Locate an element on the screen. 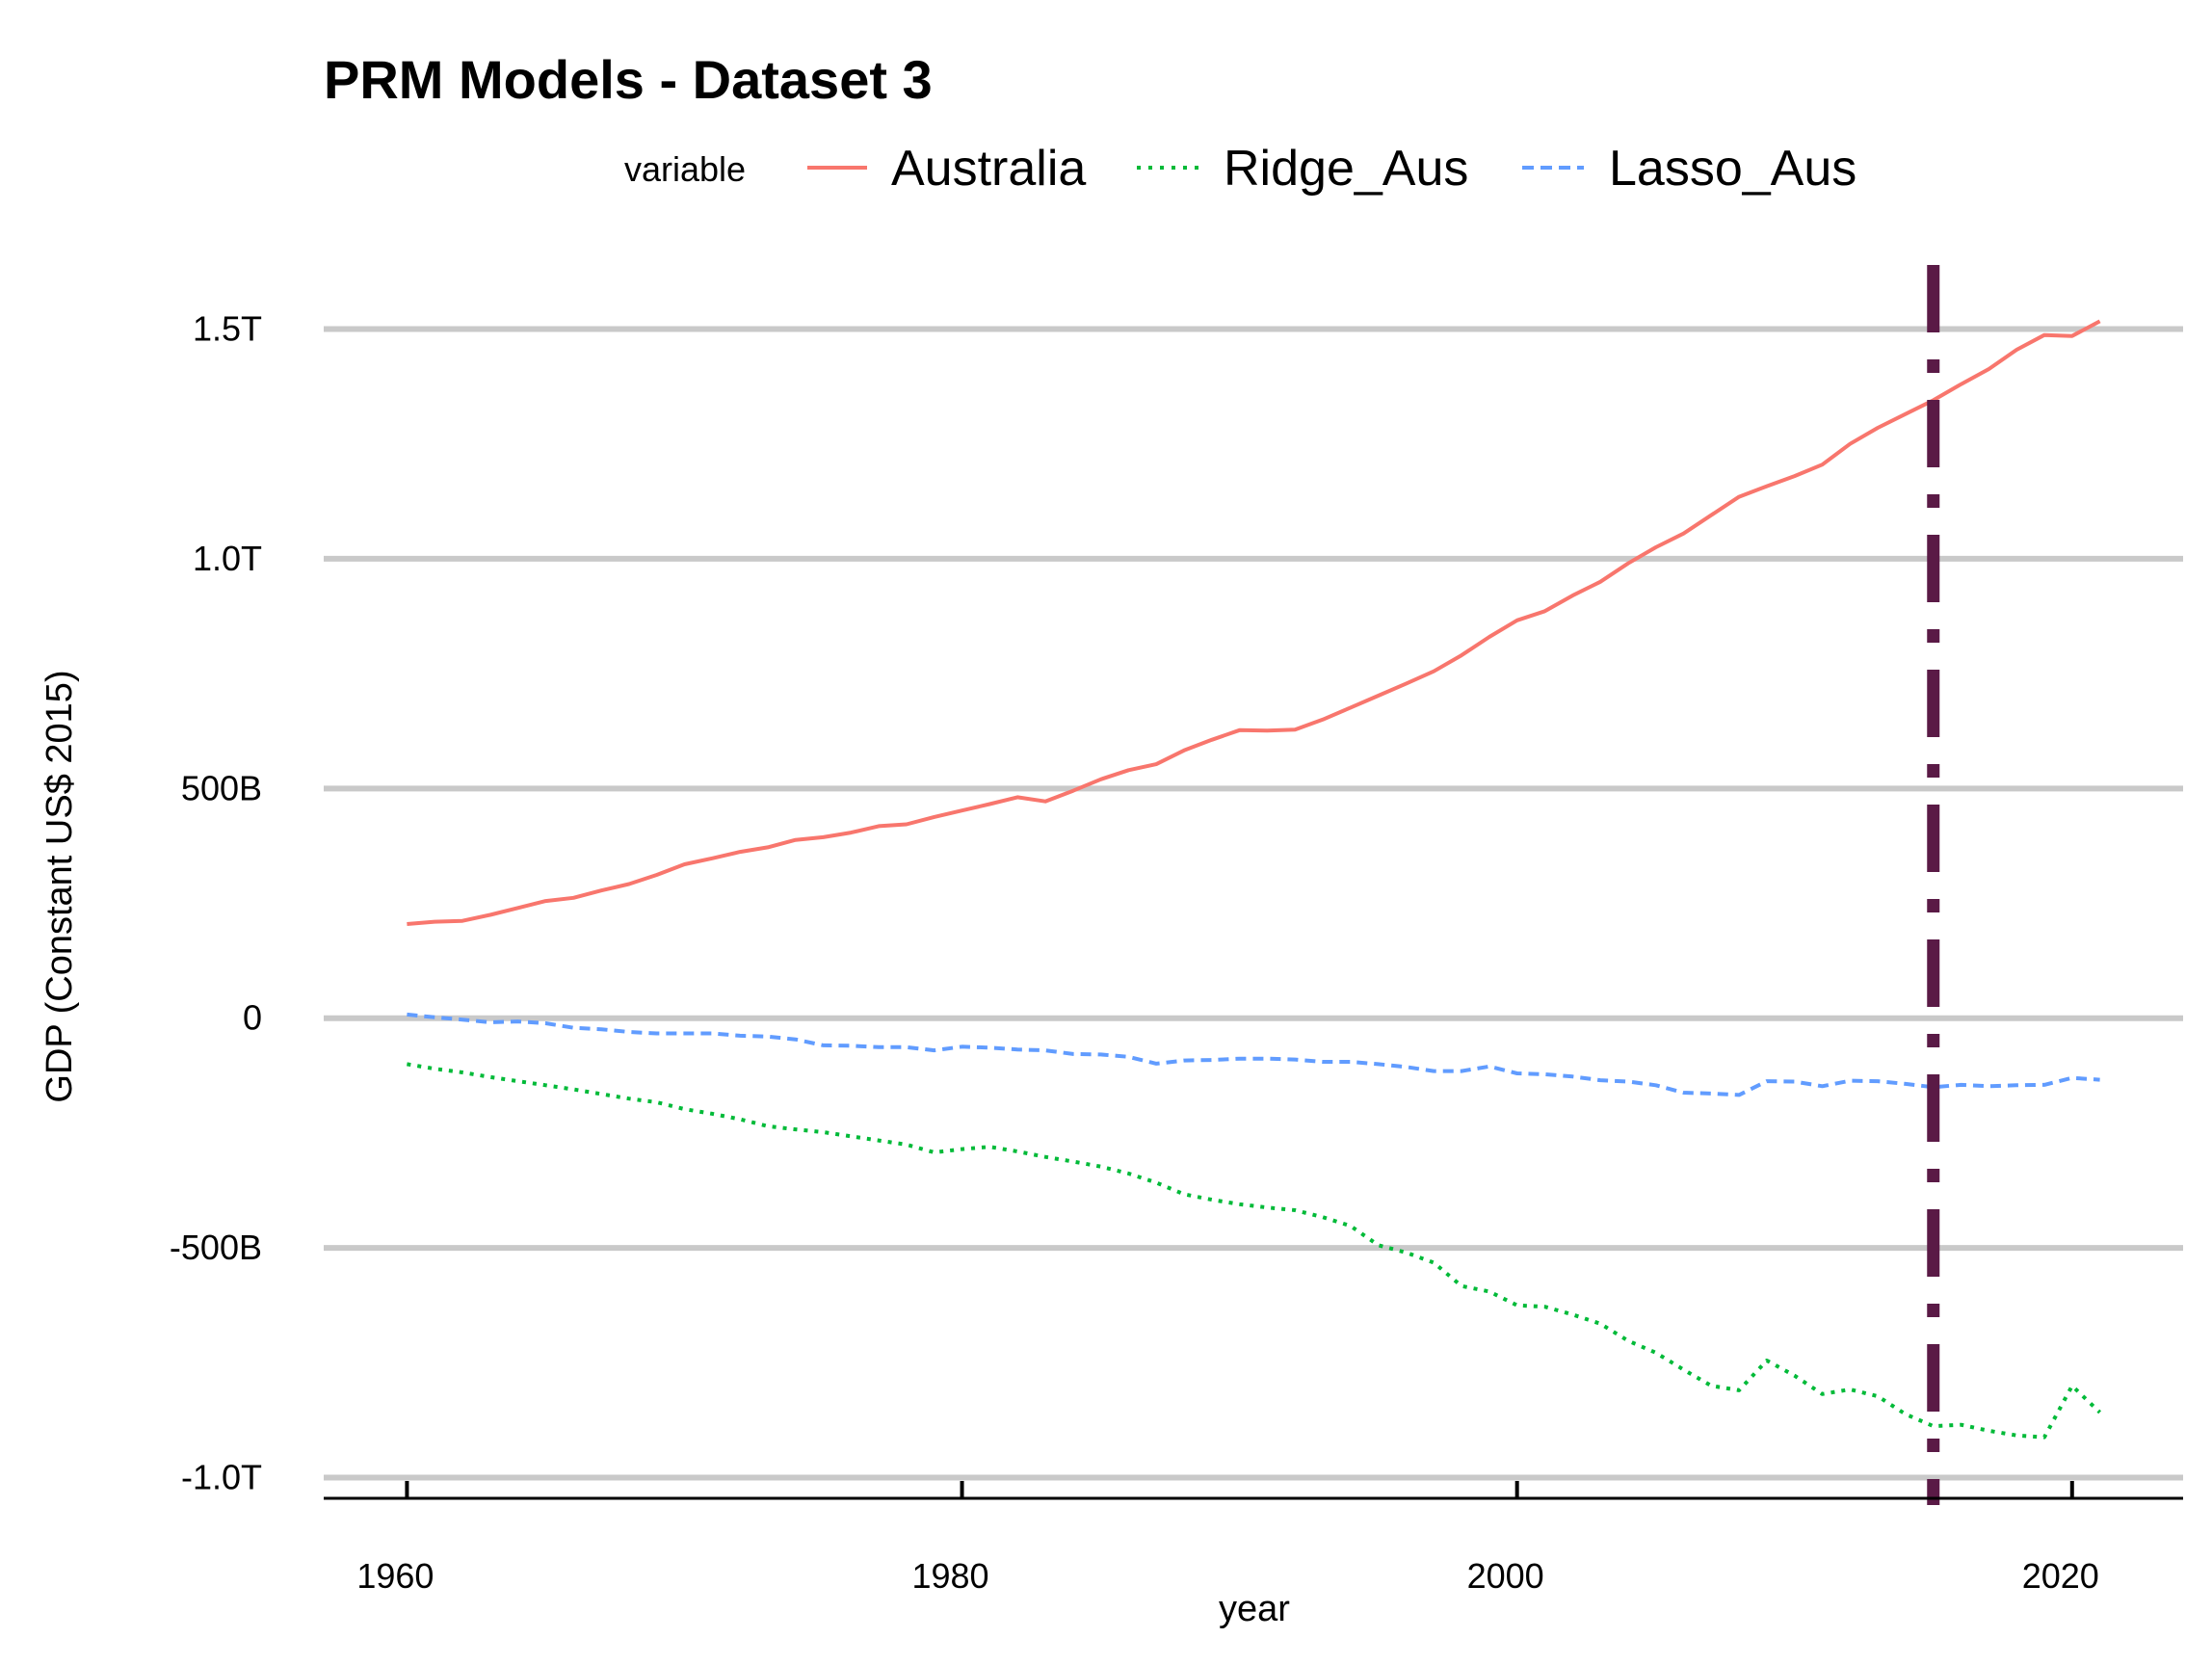 The image size is (2212, 1665). y-tick-label: 1.0T is located at coordinates (227, 558).